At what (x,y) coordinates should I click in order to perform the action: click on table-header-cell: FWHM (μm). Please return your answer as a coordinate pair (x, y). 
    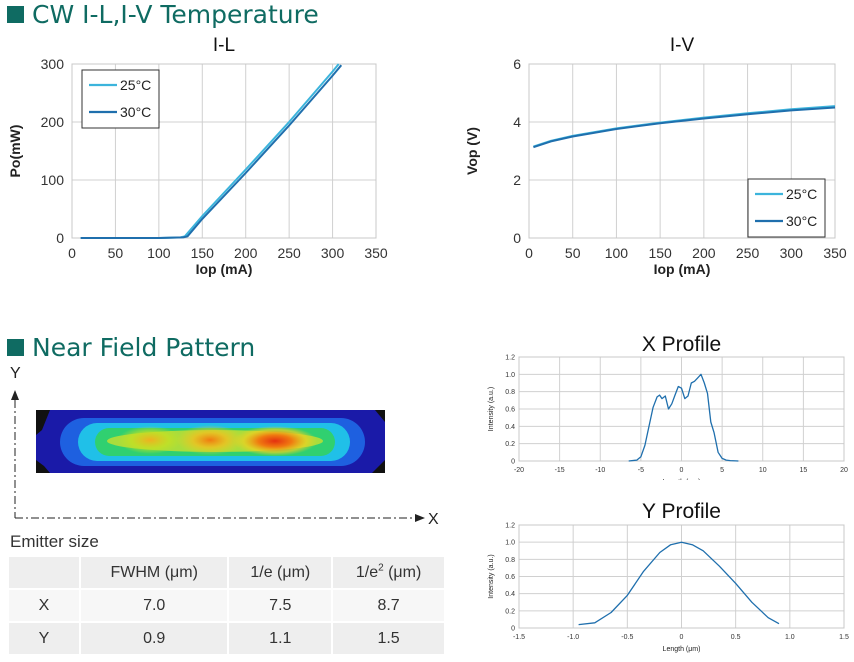
    Looking at the image, I should click on (155, 573).